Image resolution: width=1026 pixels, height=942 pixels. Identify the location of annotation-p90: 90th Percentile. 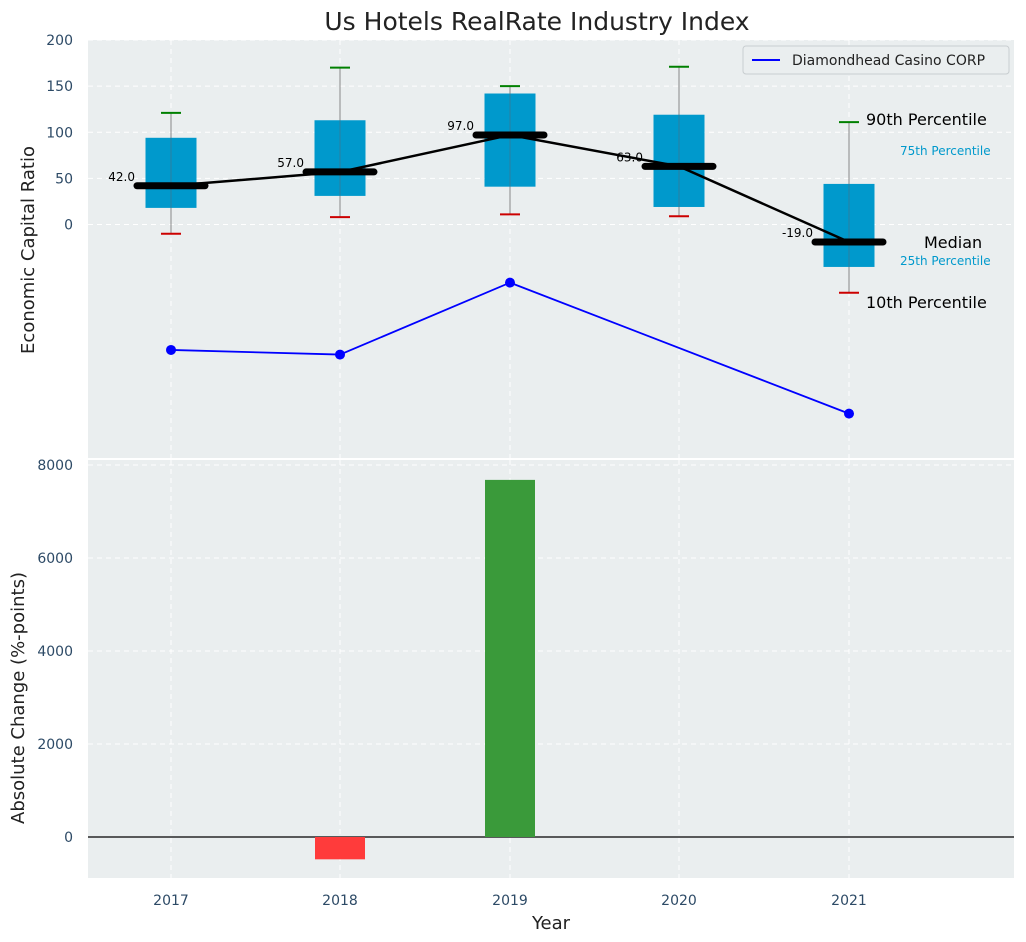
(926, 119).